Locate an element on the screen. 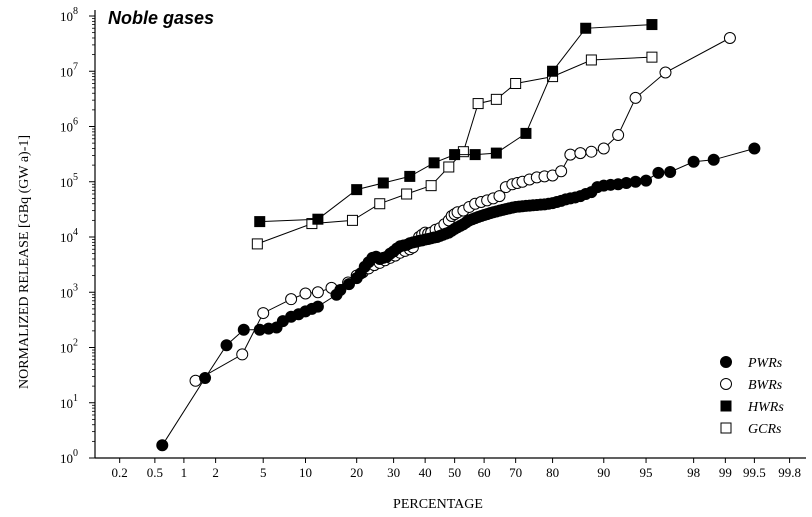 The height and width of the screenshot is (517, 812). x-tick-label: 90 is located at coordinates (603, 472).